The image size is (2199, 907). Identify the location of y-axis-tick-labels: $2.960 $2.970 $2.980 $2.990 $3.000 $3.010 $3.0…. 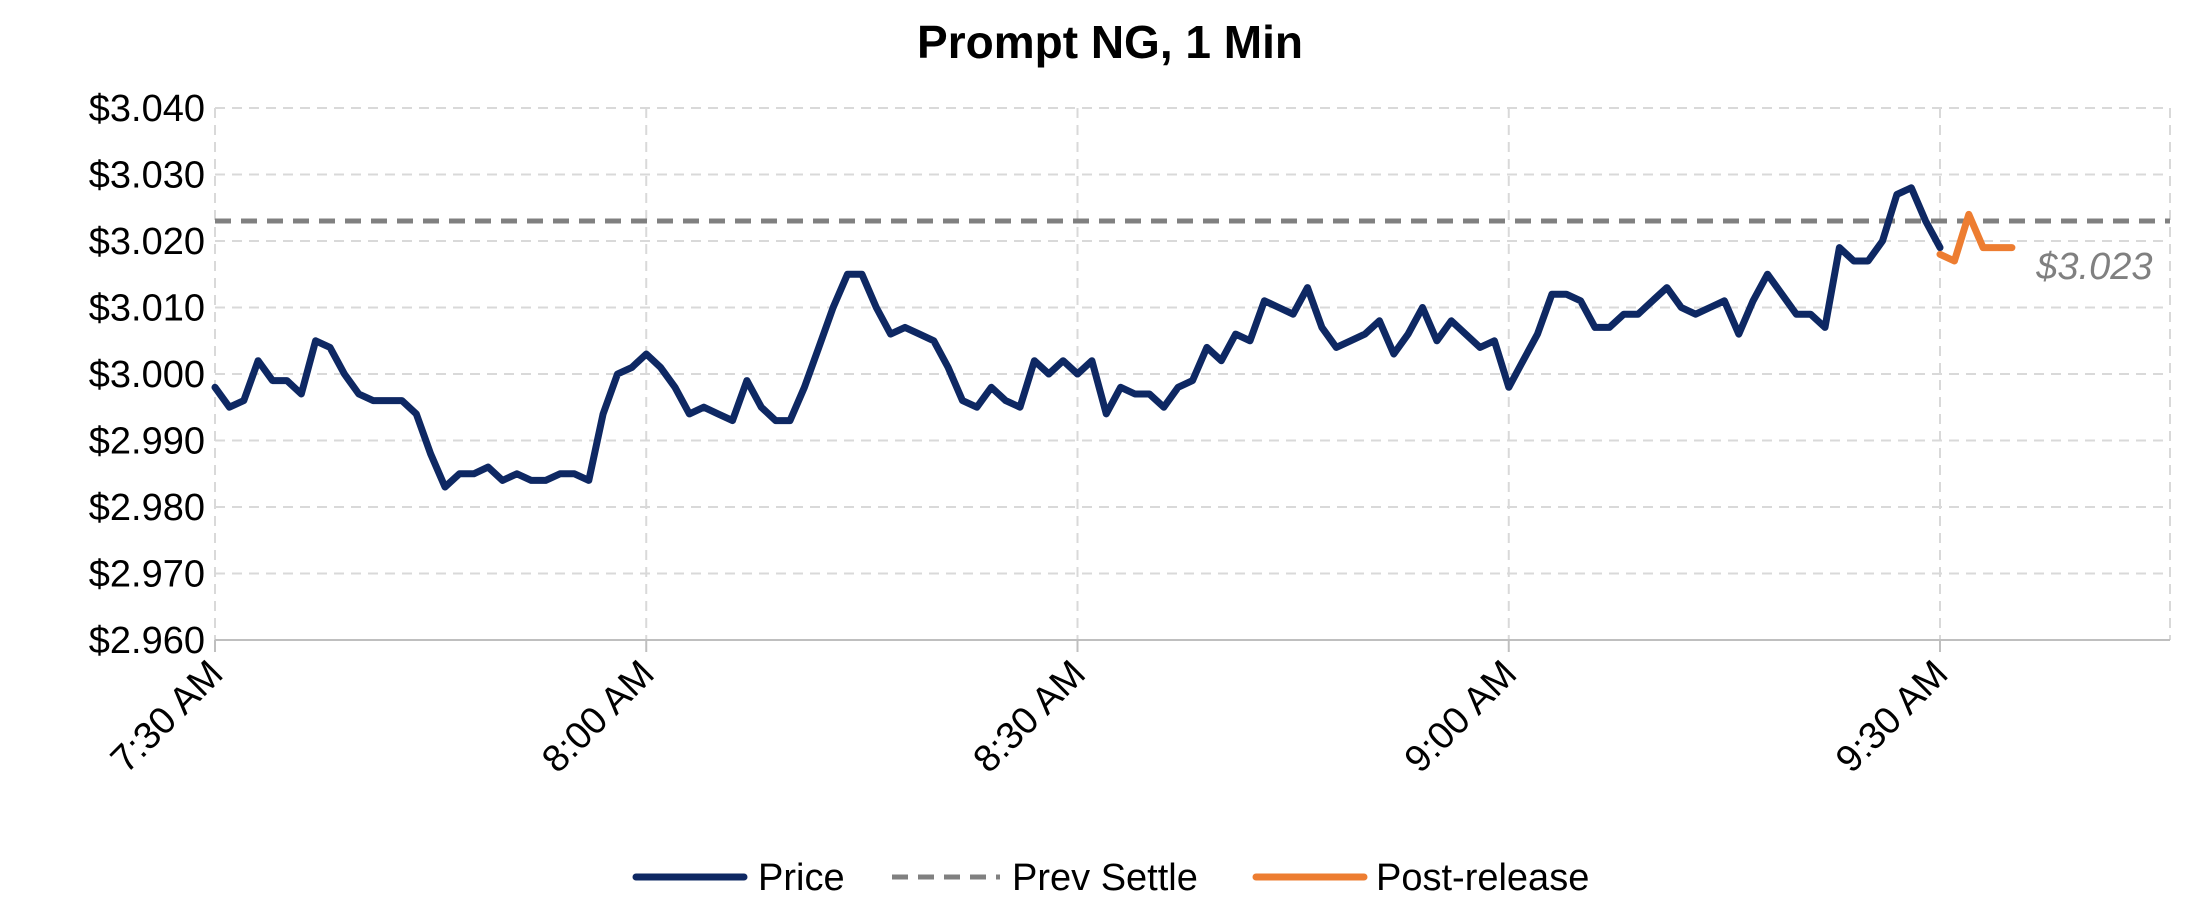
(147, 375).